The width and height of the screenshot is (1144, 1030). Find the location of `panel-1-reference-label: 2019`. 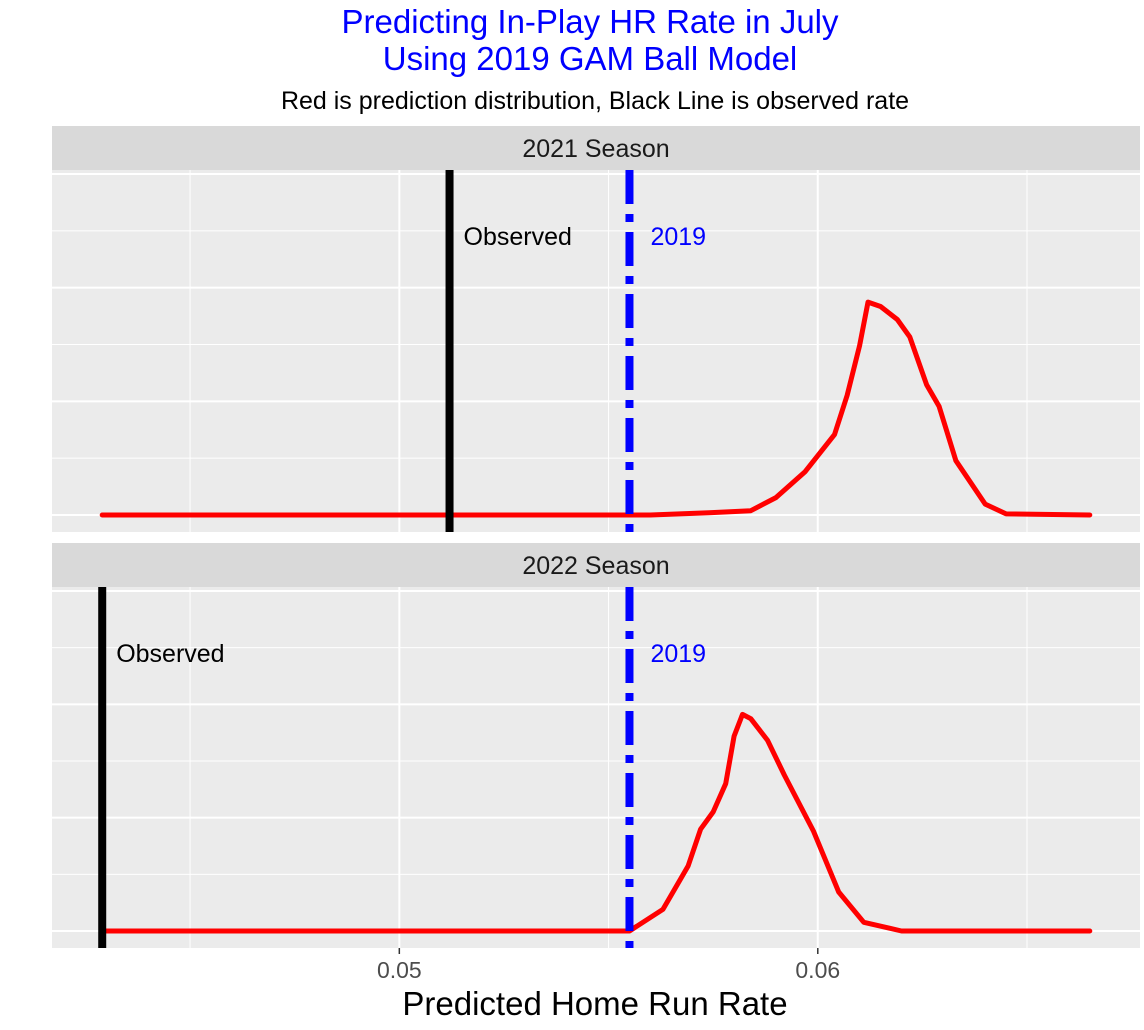

panel-1-reference-label: 2019 is located at coordinates (678, 237).